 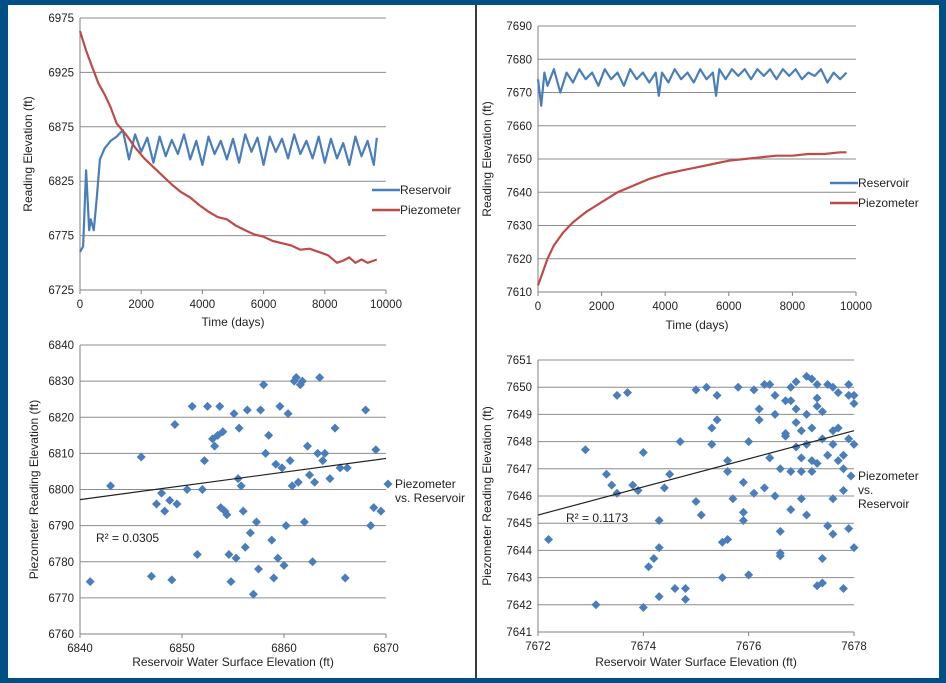 I want to click on chart3-ytick-label: 6830, so click(x=61, y=382).